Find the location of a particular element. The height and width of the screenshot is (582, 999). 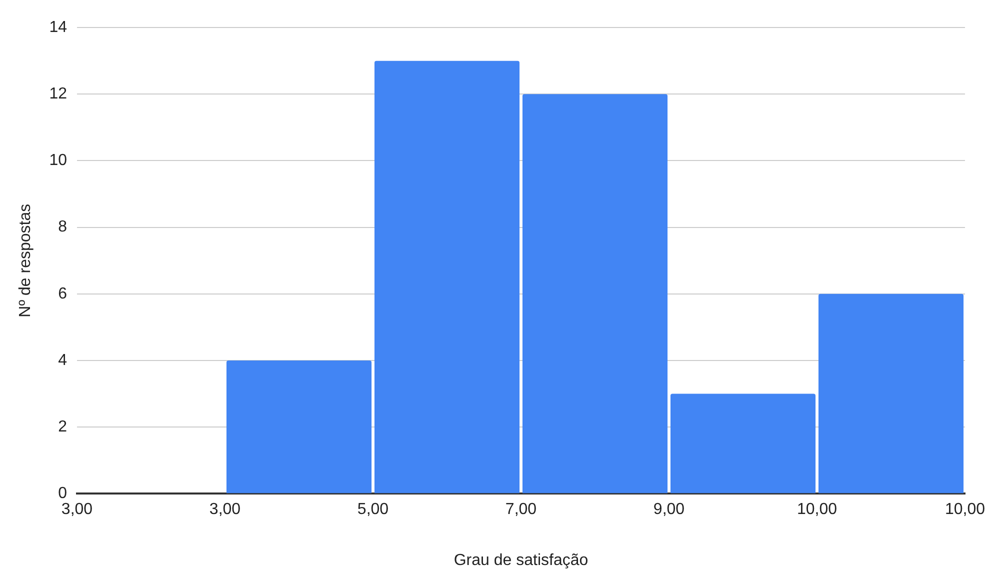

y-tick-label: 6 is located at coordinates (63, 293).